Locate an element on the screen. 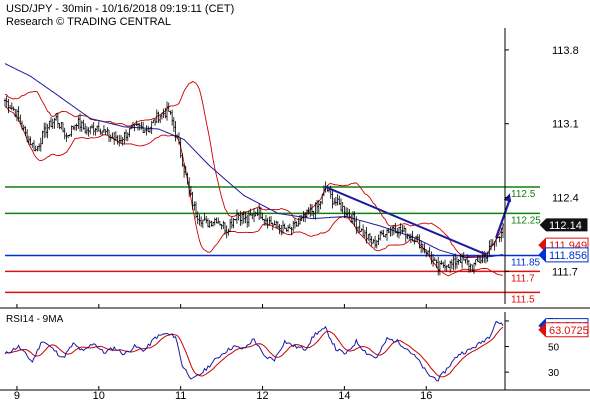 The height and width of the screenshot is (400, 590). price-bar is located at coordinates (503, 230).